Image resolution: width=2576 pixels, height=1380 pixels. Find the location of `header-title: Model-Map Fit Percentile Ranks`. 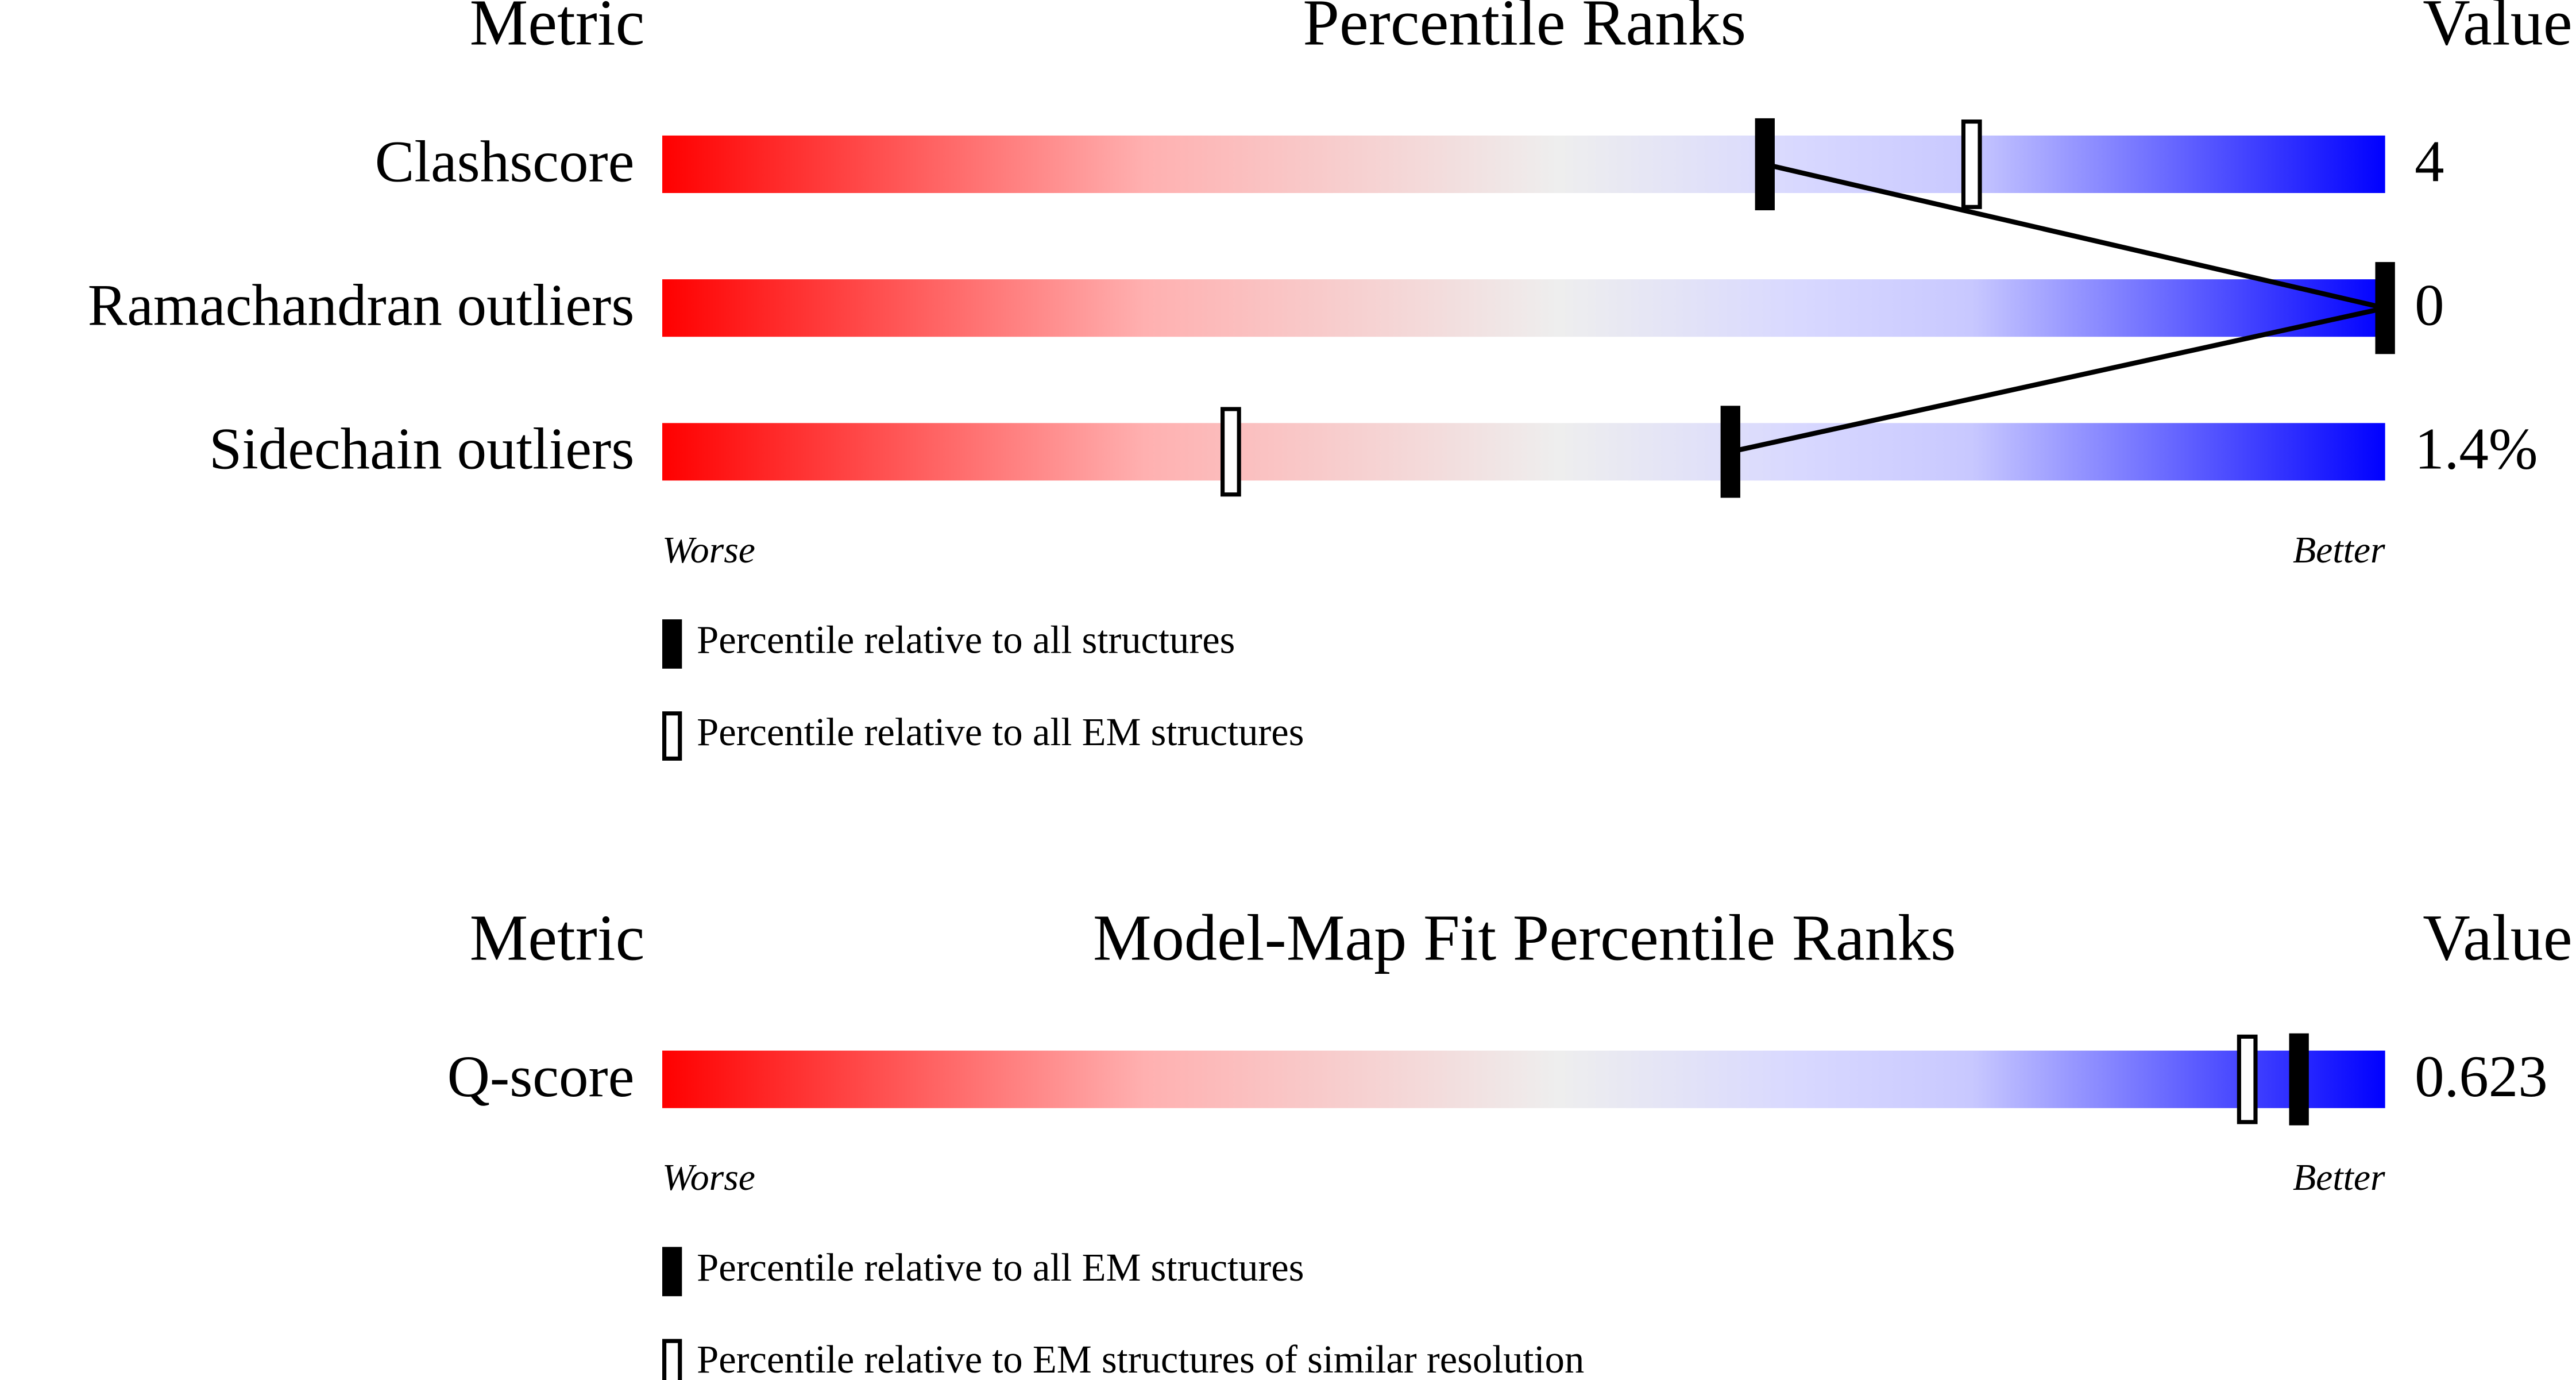

header-title: Model-Map Fit Percentile Ranks is located at coordinates (1524, 937).